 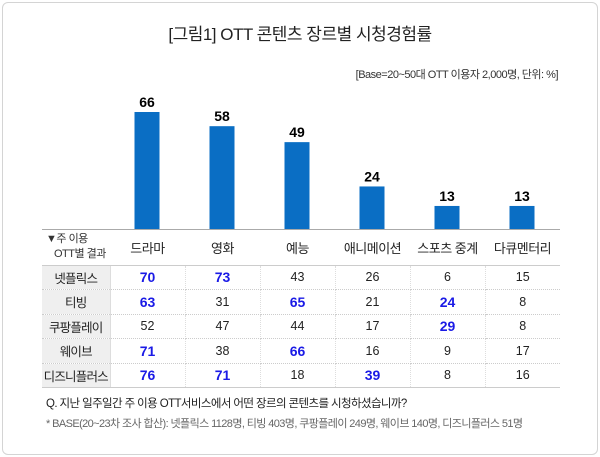 What do you see at coordinates (222, 248) in the screenshot?
I see `category-header: 영화` at bounding box center [222, 248].